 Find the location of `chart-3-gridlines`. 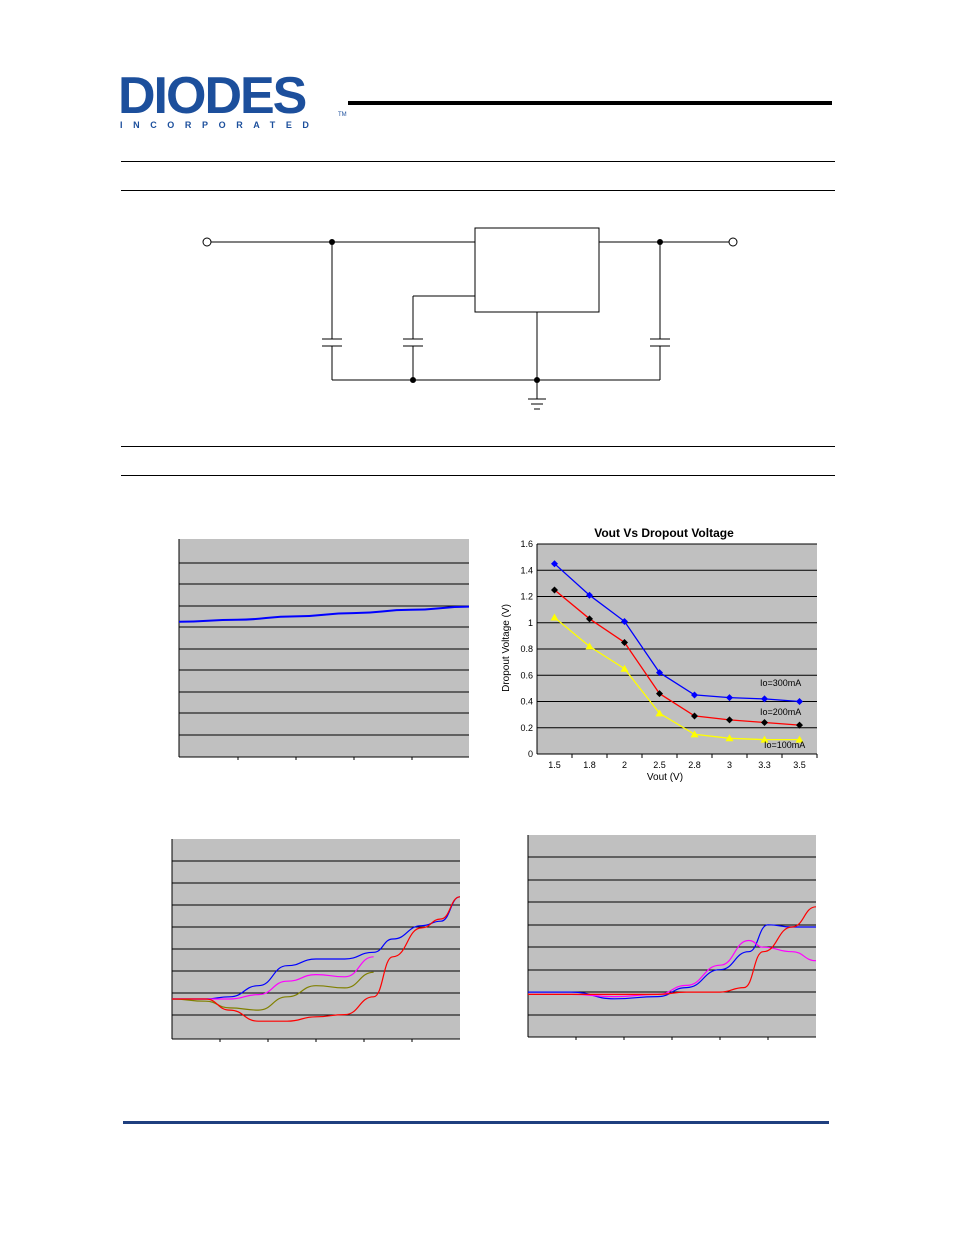

chart-3-gridlines is located at coordinates (316, 938).